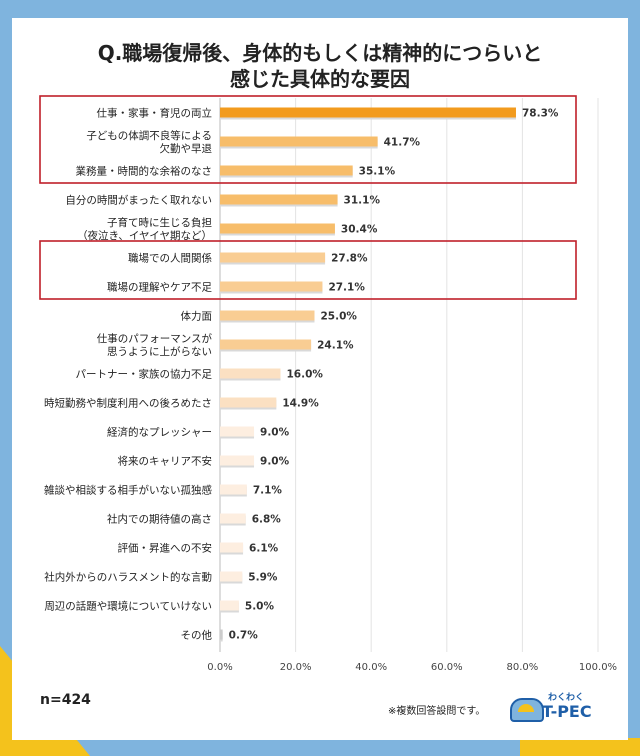 This screenshot has height=756, width=640. I want to click on category-label: 経済的なプレッシャー, so click(159, 432).